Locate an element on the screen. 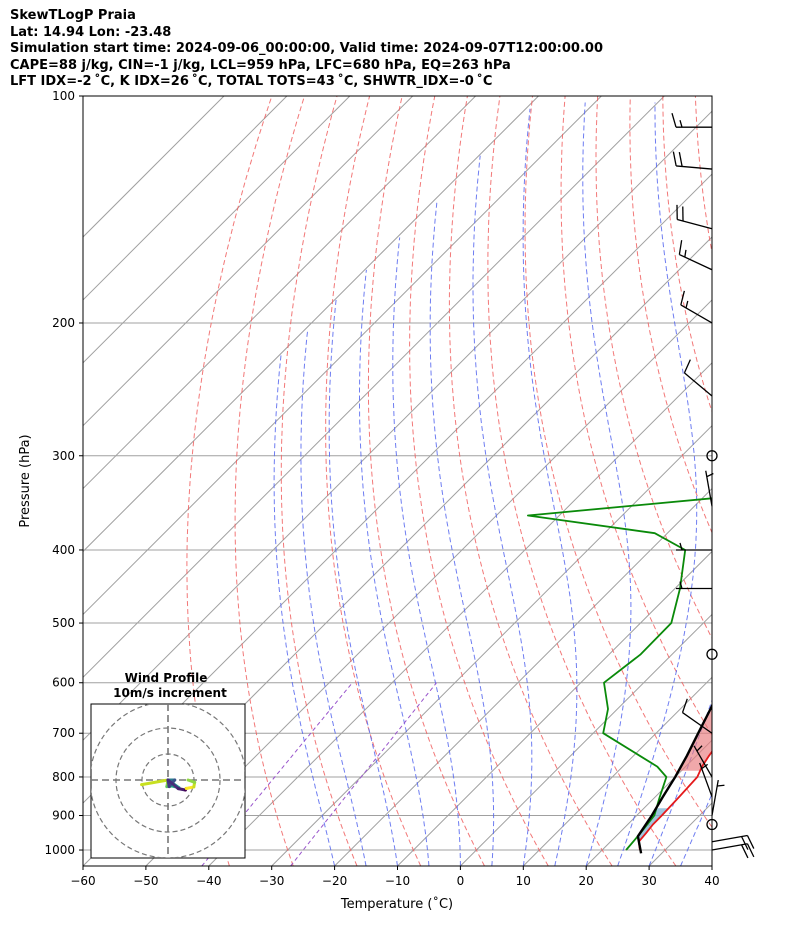 This screenshot has width=794, height=937. x-tick-label: −30 is located at coordinates (271, 881).